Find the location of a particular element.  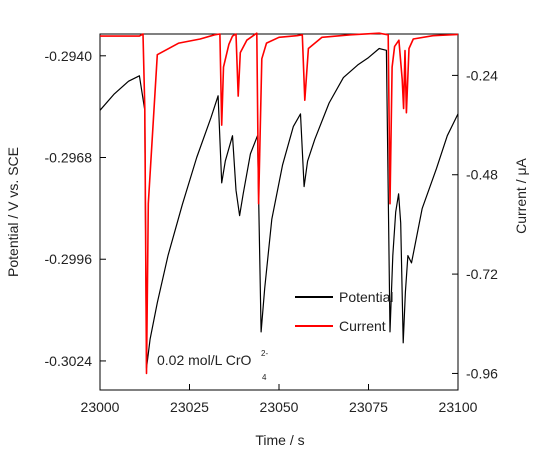

x-tick-label: 23025 is located at coordinates (189, 407).